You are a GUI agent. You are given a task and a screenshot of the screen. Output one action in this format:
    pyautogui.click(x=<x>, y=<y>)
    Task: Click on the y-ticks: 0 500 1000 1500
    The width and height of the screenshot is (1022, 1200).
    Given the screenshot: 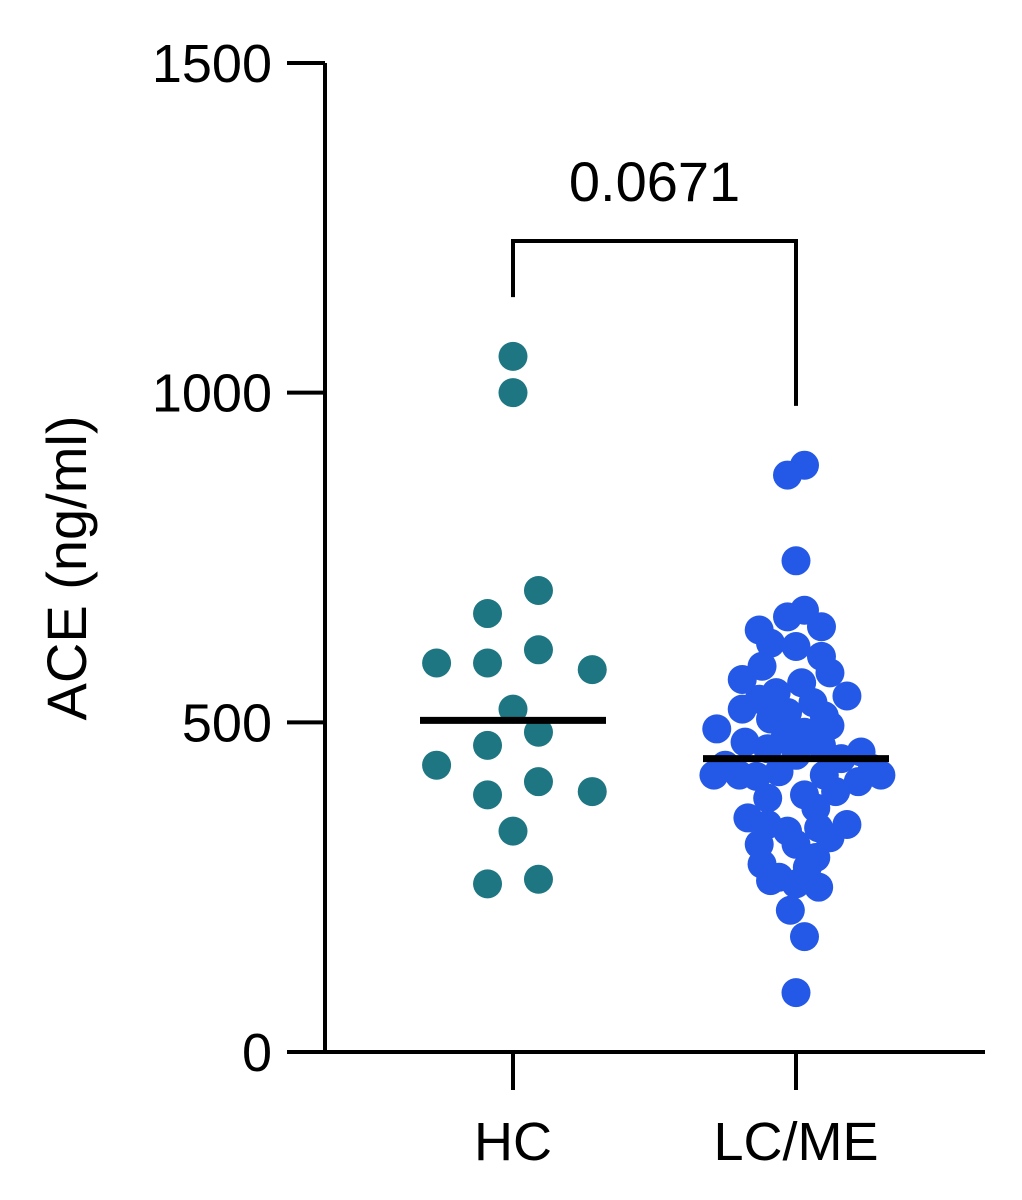 What is the action you would take?
    pyautogui.click(x=238, y=558)
    